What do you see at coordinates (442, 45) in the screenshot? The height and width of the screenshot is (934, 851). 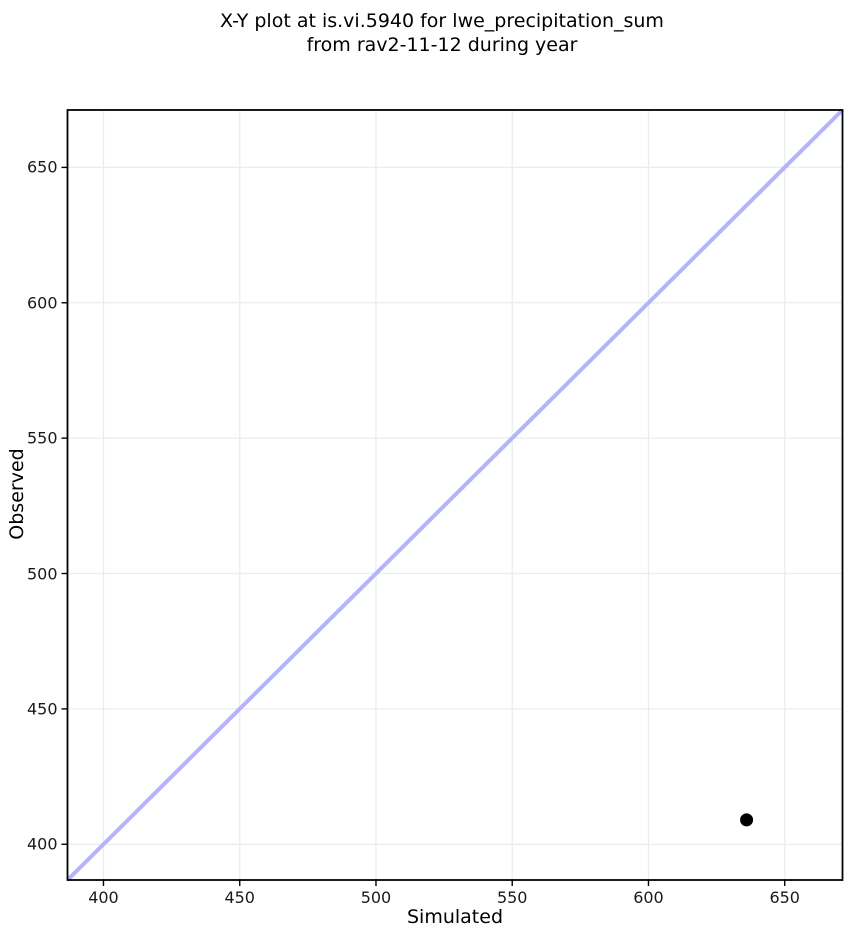 I see `chart-title-line2: from rav2-11-12 during year` at bounding box center [442, 45].